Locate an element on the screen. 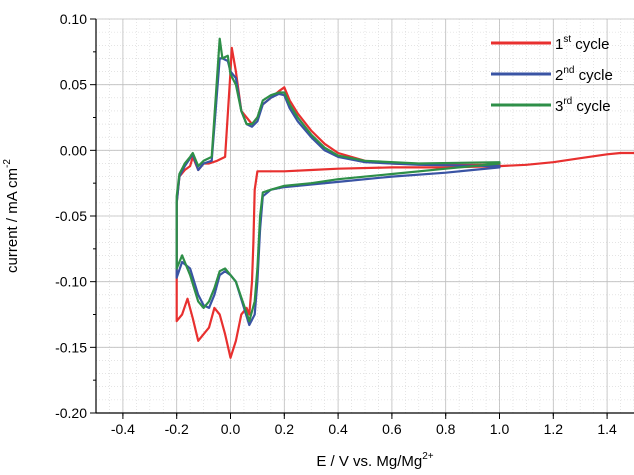  y-tick-label: 0.10 is located at coordinates (73, 19).